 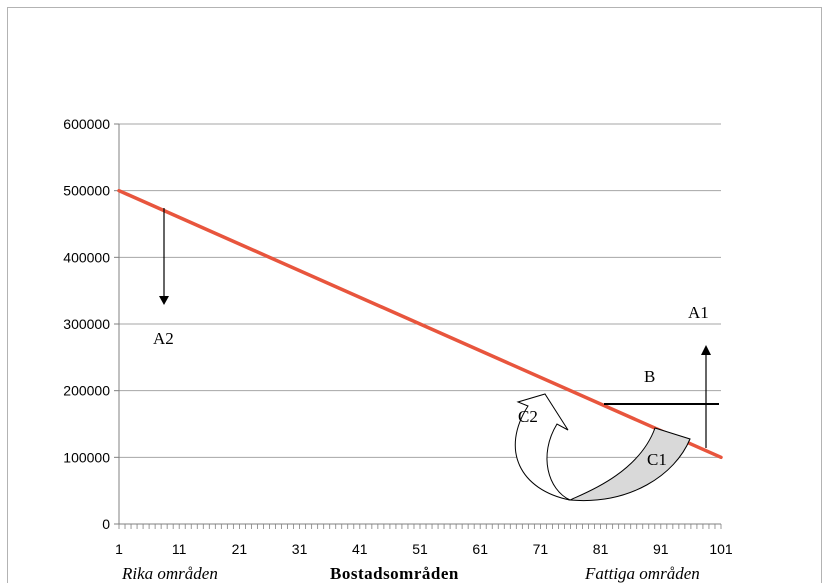 I want to click on annotation-a2-label: A2, so click(x=163, y=338).